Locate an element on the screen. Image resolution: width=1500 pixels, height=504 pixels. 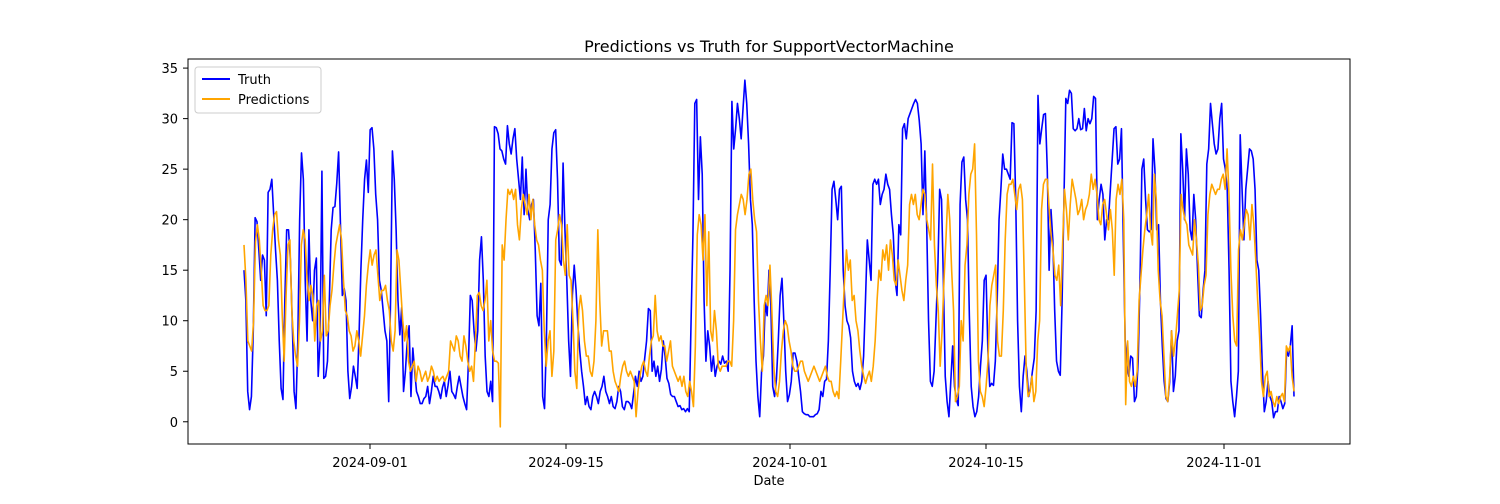
x-tick-label: 2024-09-01 is located at coordinates (370, 463).